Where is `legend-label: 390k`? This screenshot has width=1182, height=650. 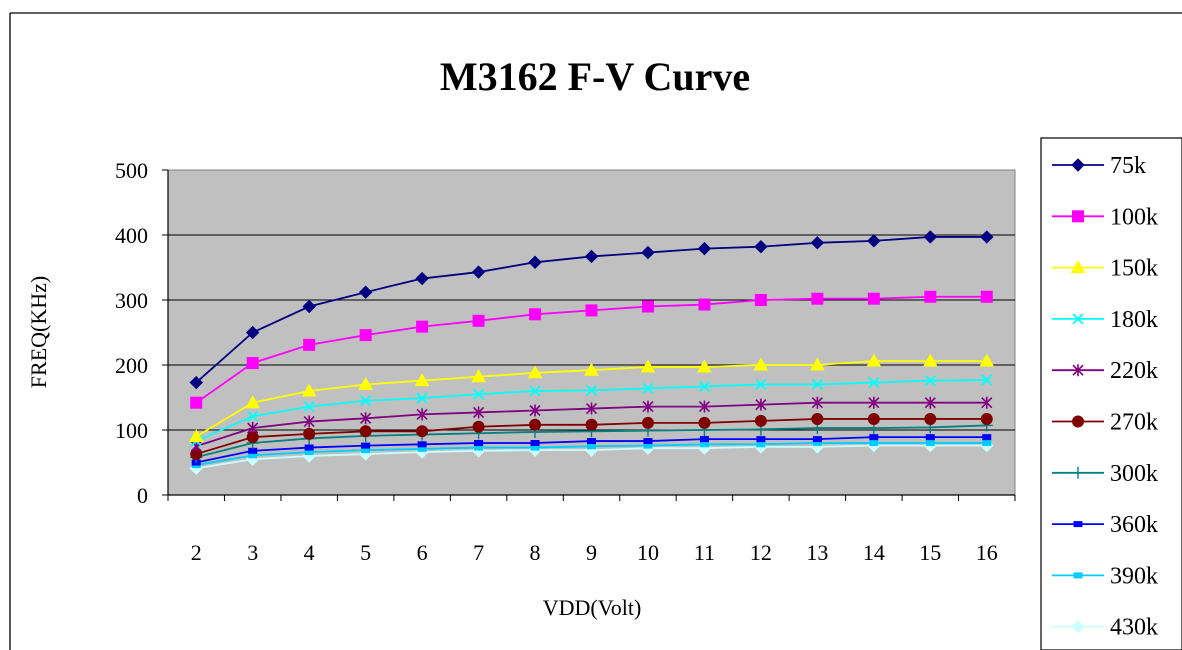
legend-label: 390k is located at coordinates (1134, 576).